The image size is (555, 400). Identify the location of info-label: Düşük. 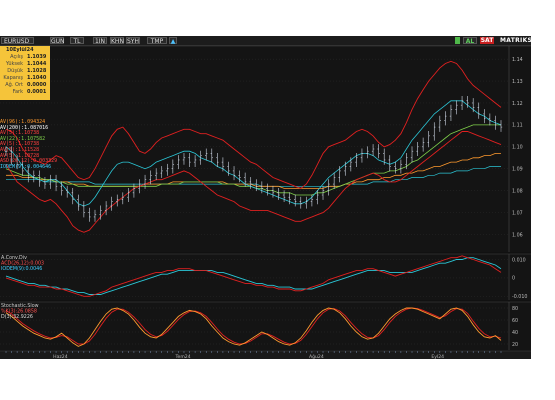
(15, 71).